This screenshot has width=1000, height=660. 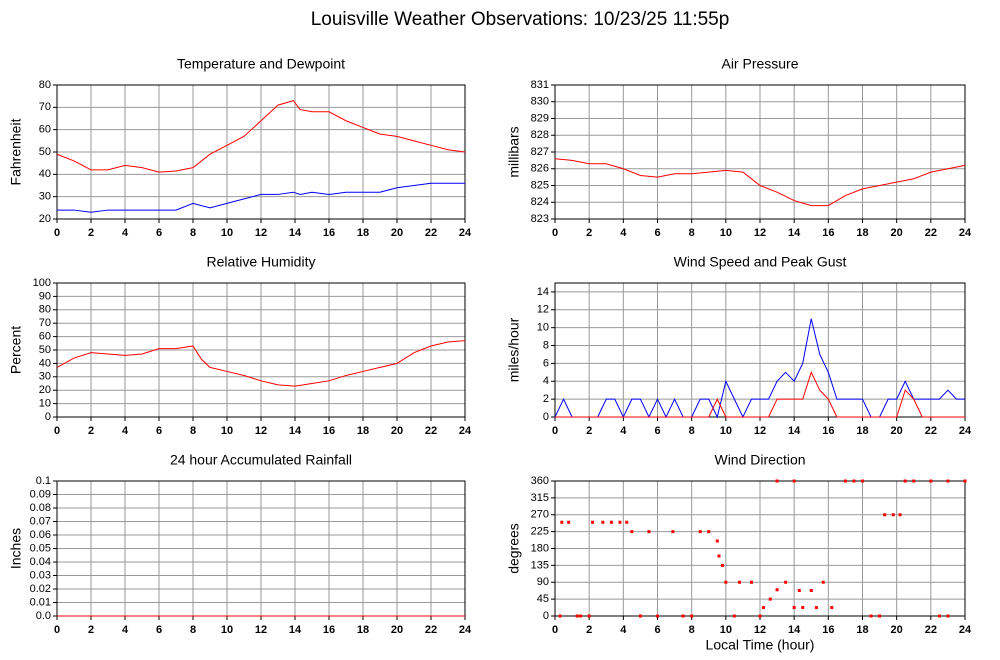 I want to click on chart-title: Temperature and Dewpoint, so click(x=261, y=64).